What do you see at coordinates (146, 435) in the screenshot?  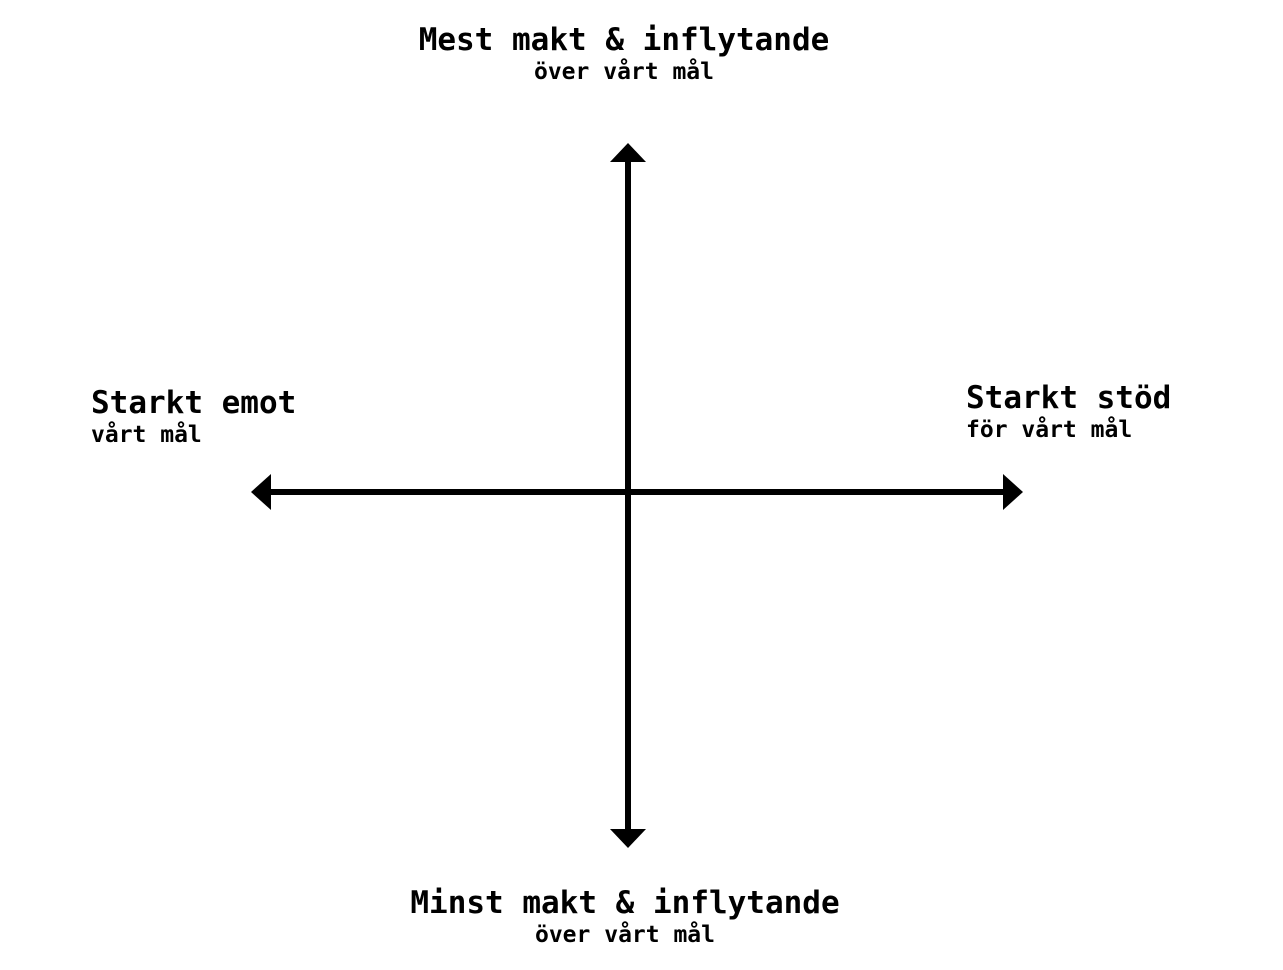 I see `left-axis-subtitle: vårt mål` at bounding box center [146, 435].